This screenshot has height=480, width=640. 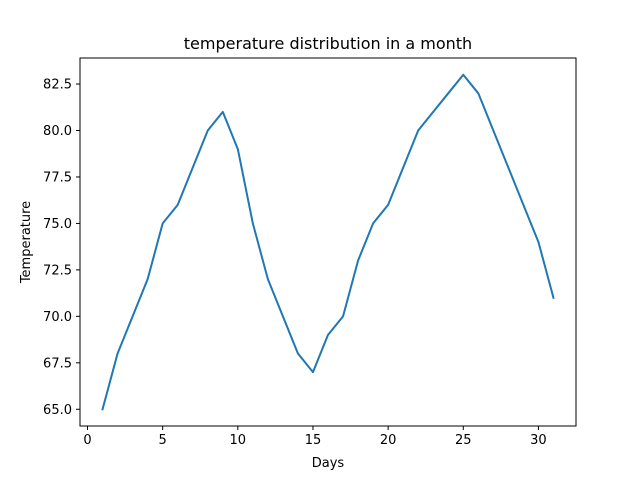 What do you see at coordinates (538, 440) in the screenshot?
I see `x-tick-label-6: 30` at bounding box center [538, 440].